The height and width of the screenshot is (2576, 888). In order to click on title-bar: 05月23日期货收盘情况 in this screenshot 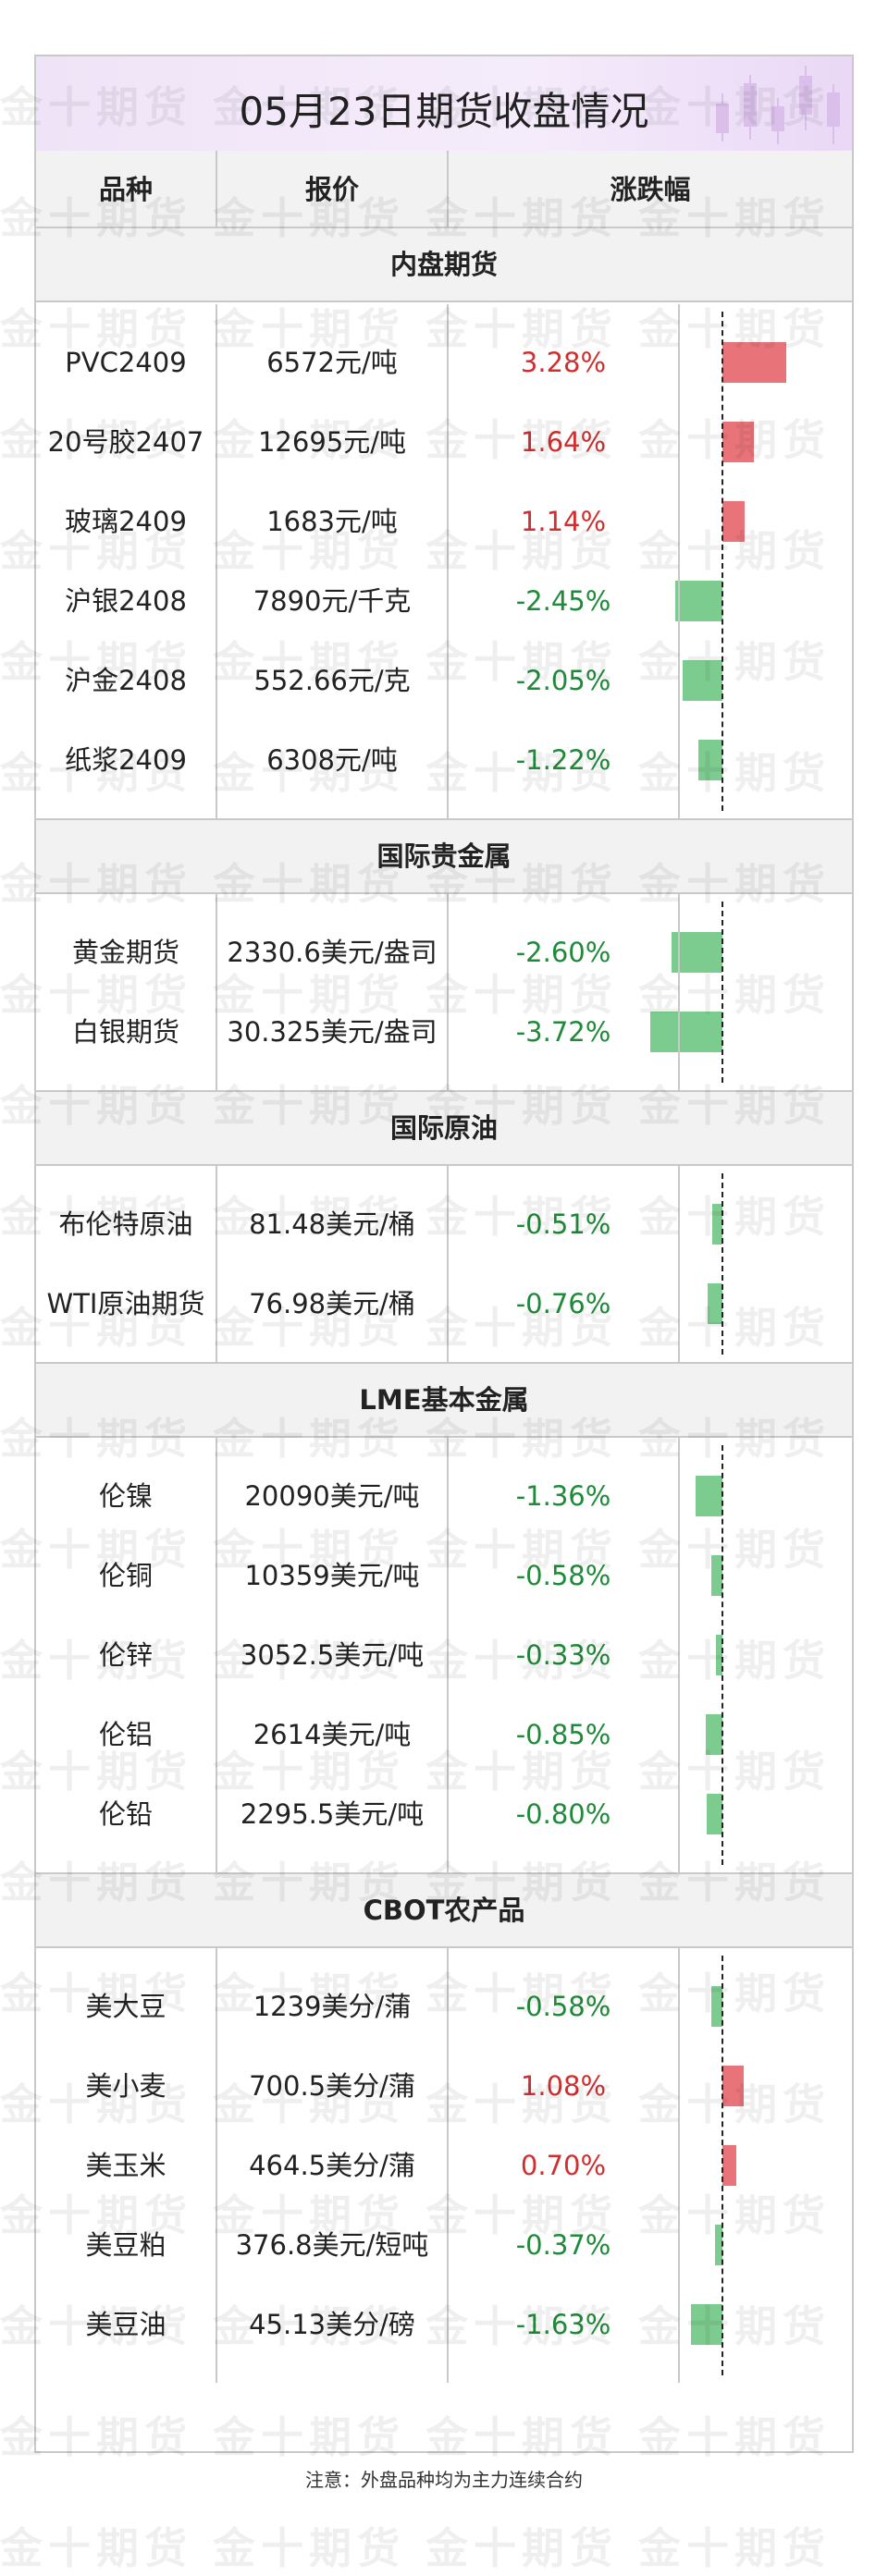, I will do `click(444, 104)`.